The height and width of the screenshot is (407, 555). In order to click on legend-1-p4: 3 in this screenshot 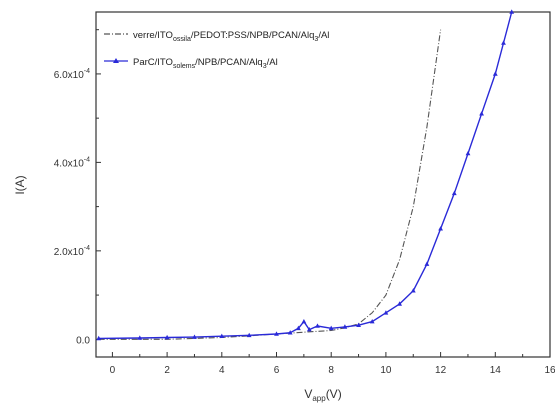, I will do `click(316, 39)`.